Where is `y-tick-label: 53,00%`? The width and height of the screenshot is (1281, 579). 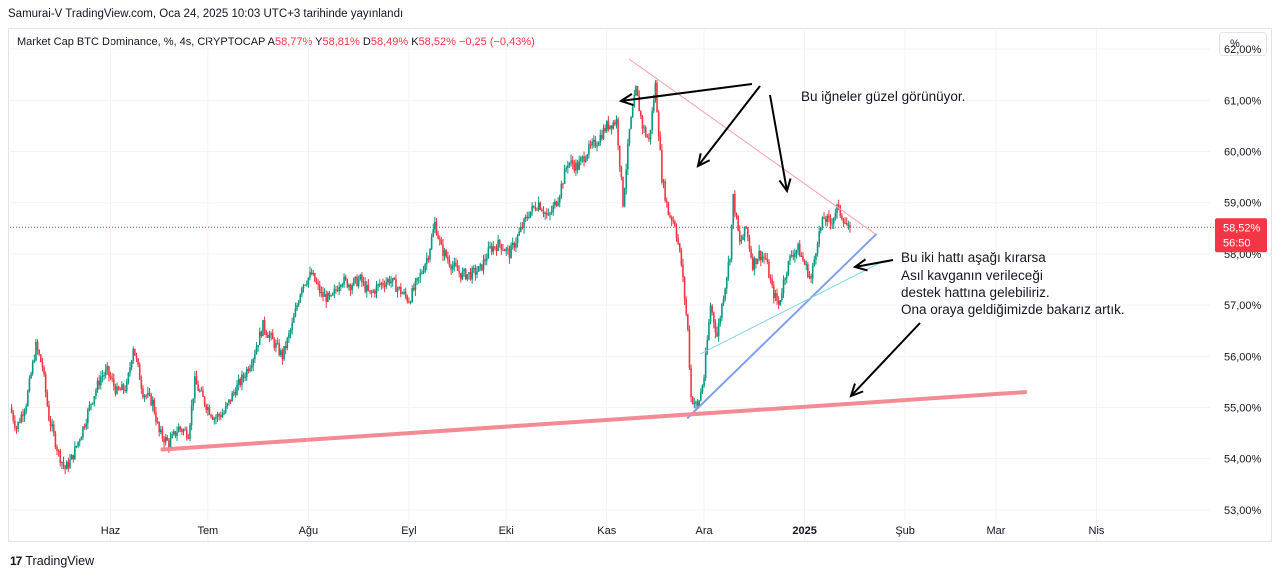
y-tick-label: 53,00% is located at coordinates (1243, 511).